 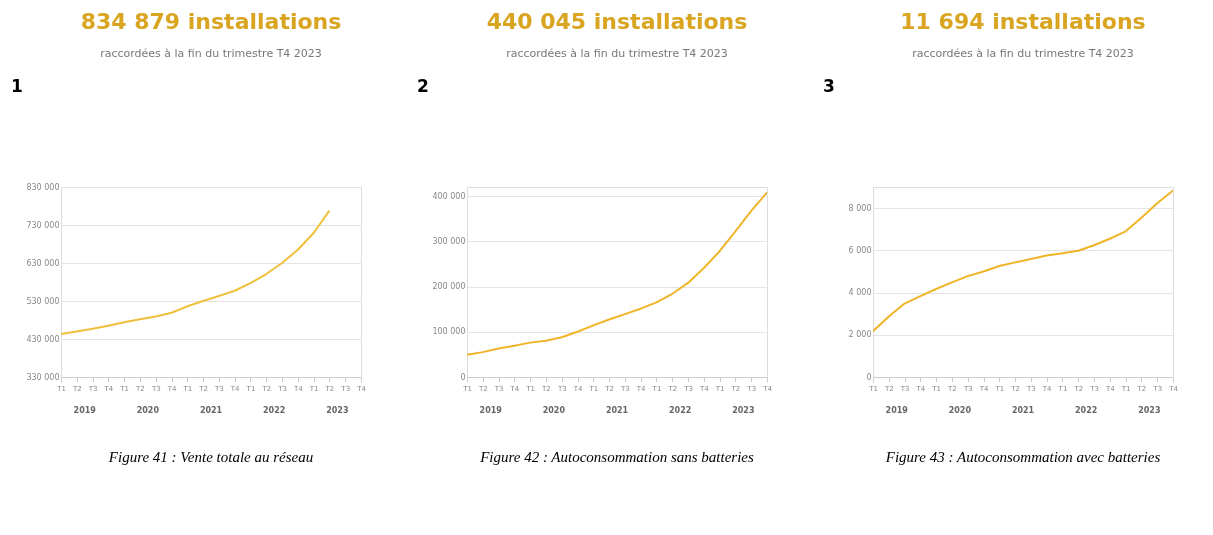 What do you see at coordinates (17, 86) in the screenshot?
I see `text: 1` at bounding box center [17, 86].